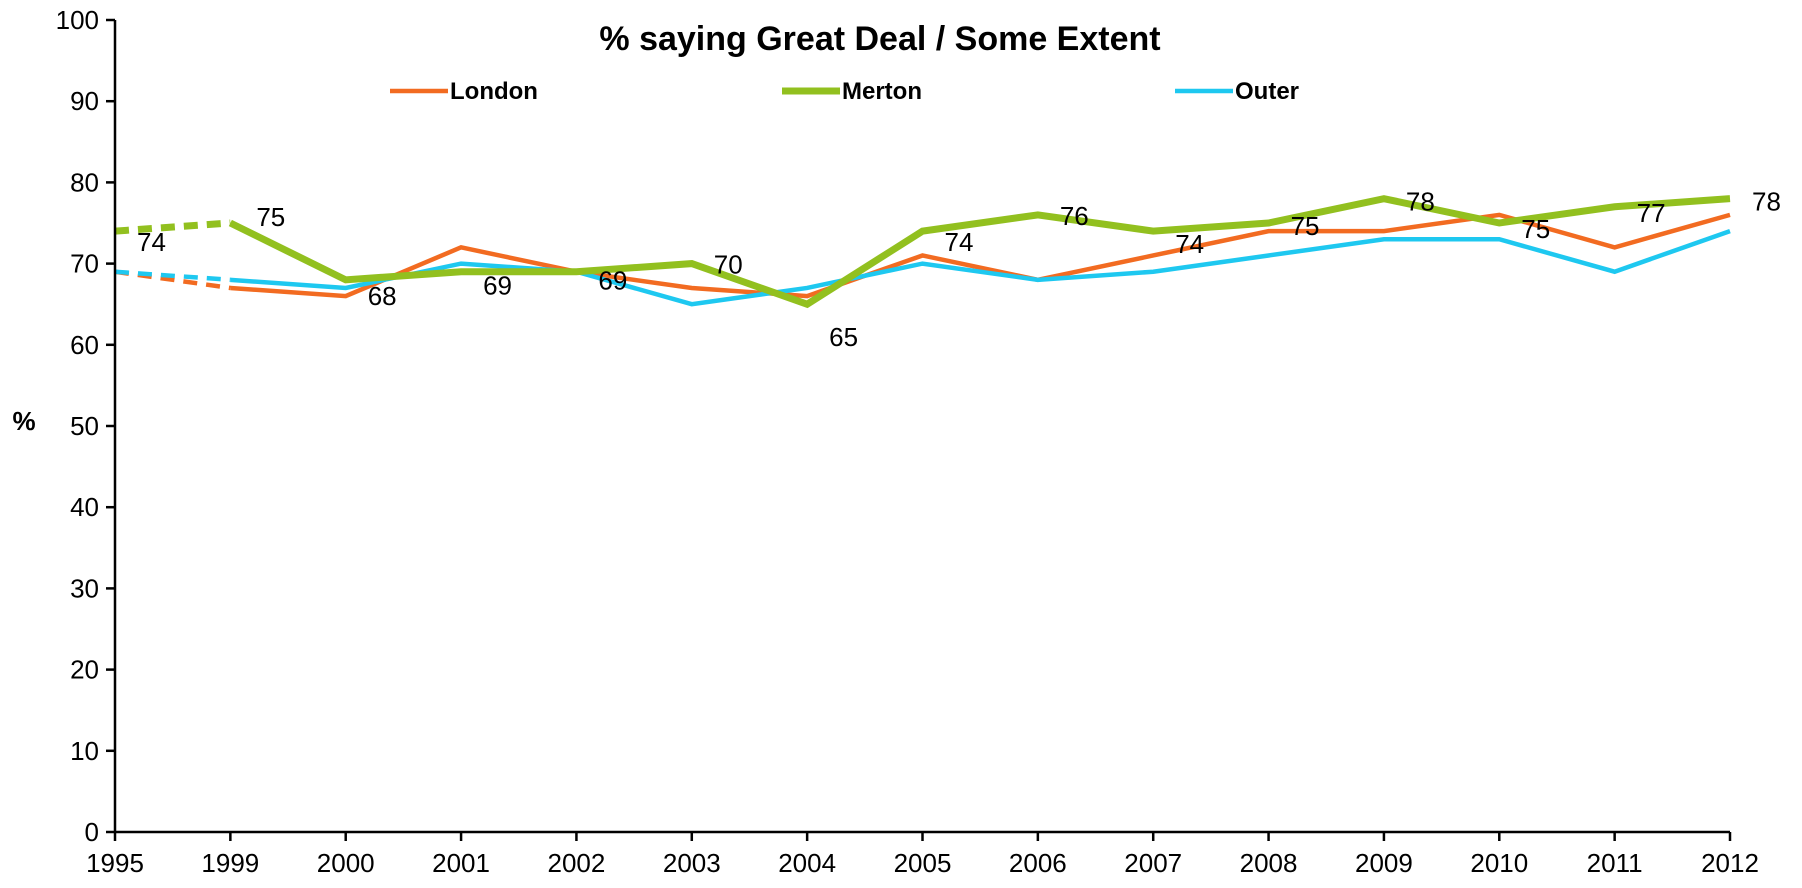  I want to click on data-label: 68, so click(382, 296).